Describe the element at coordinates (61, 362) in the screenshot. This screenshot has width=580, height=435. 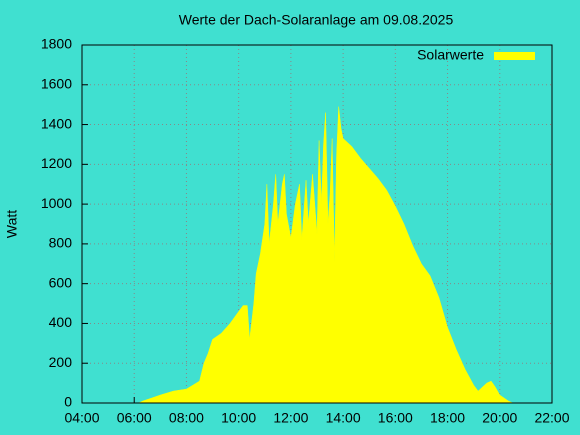
I see `y-tick-label: 200` at that location.